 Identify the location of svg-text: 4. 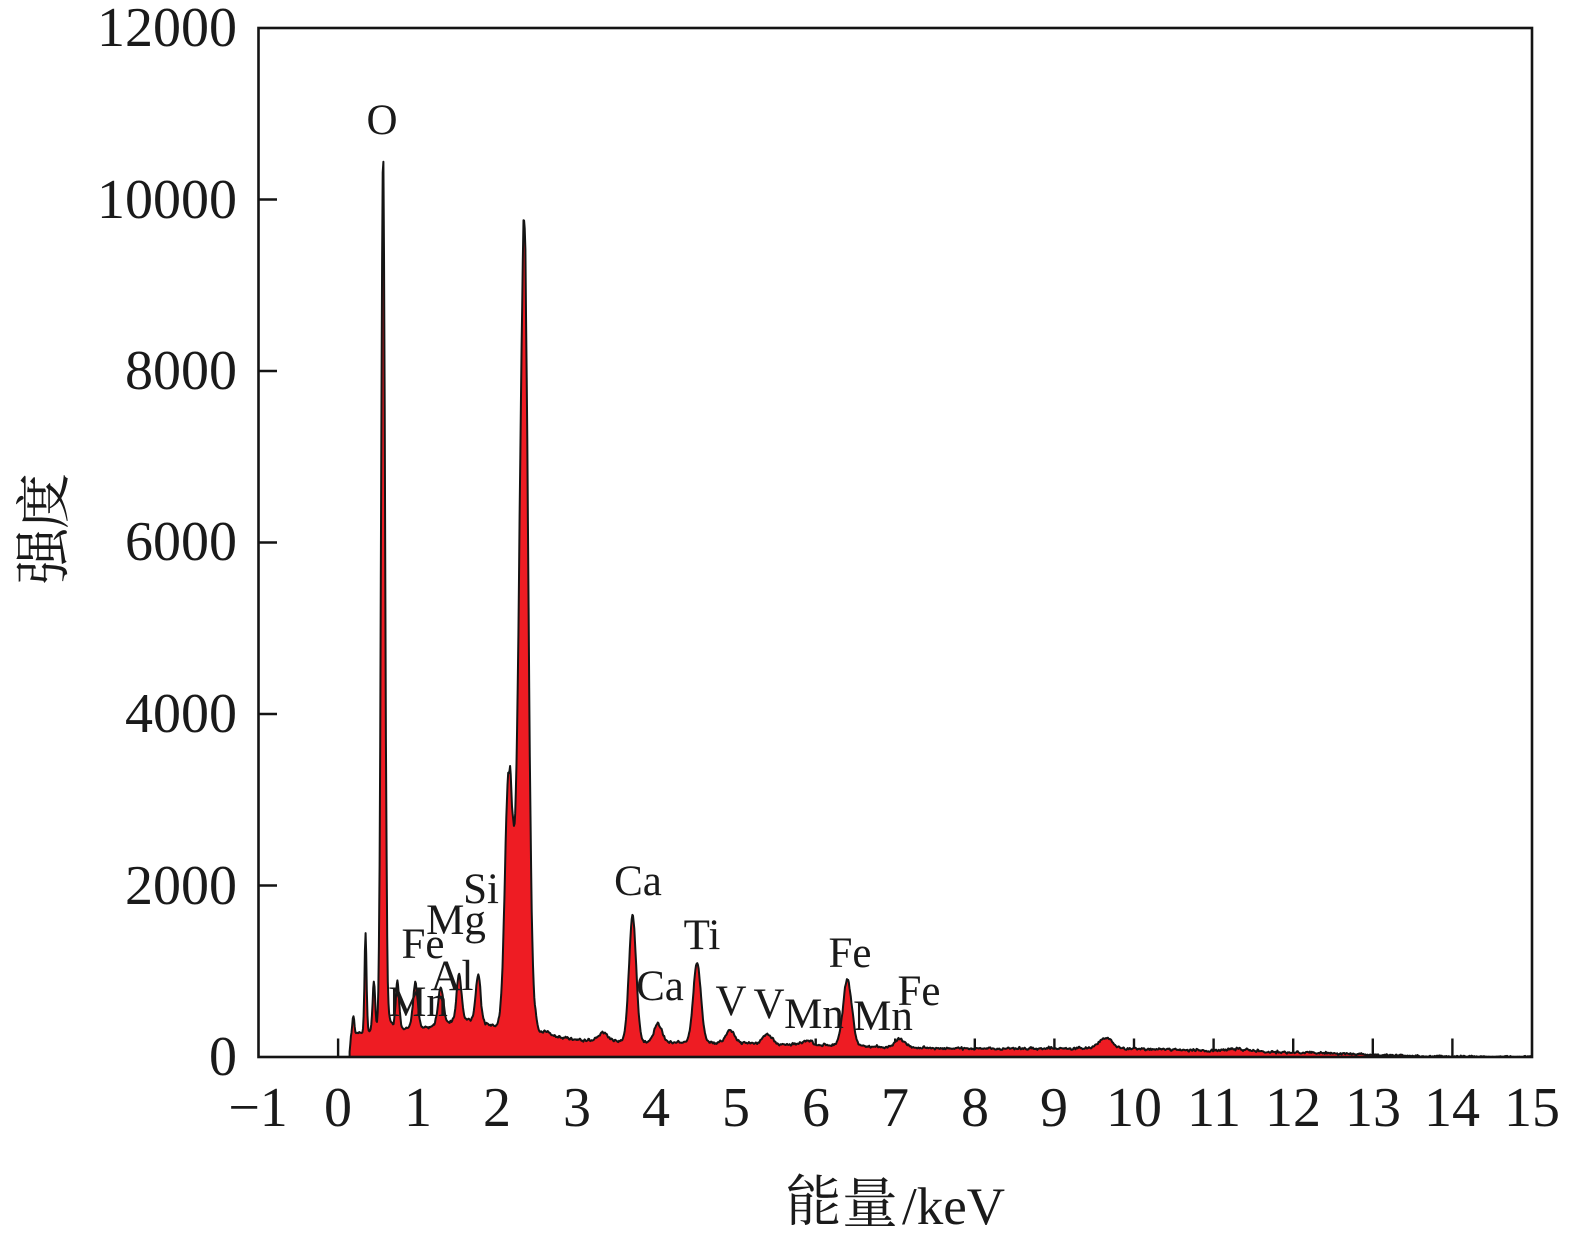
(656, 1108).